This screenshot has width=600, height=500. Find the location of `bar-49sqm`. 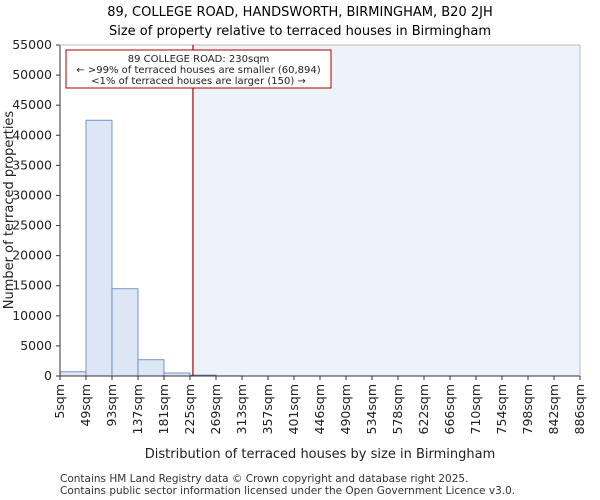

bar-49sqm is located at coordinates (99, 248).